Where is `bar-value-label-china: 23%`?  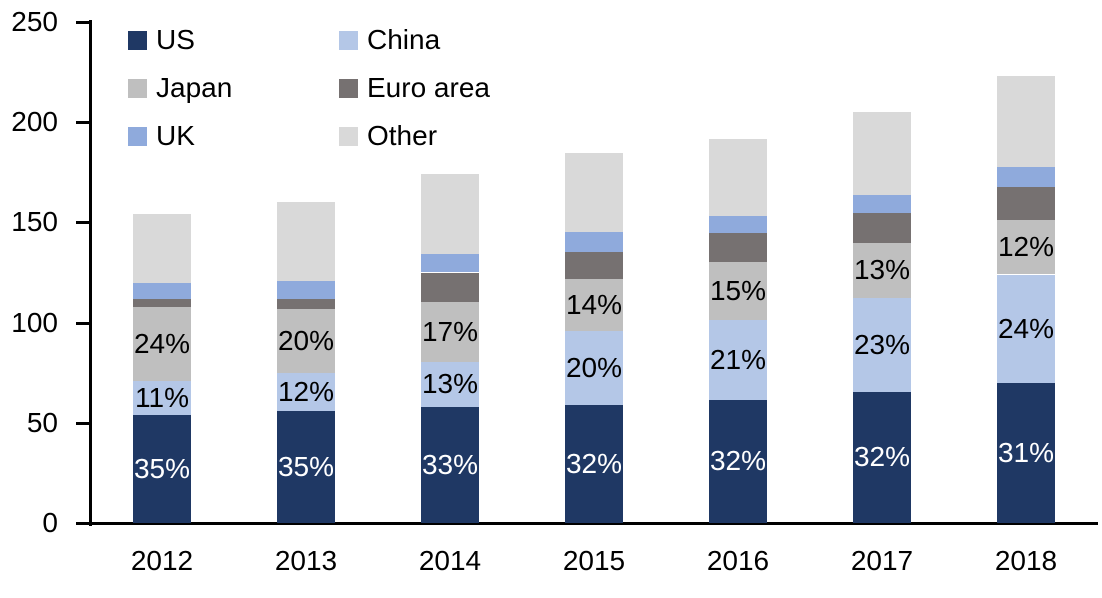 bar-value-label-china: 23% is located at coordinates (882, 344).